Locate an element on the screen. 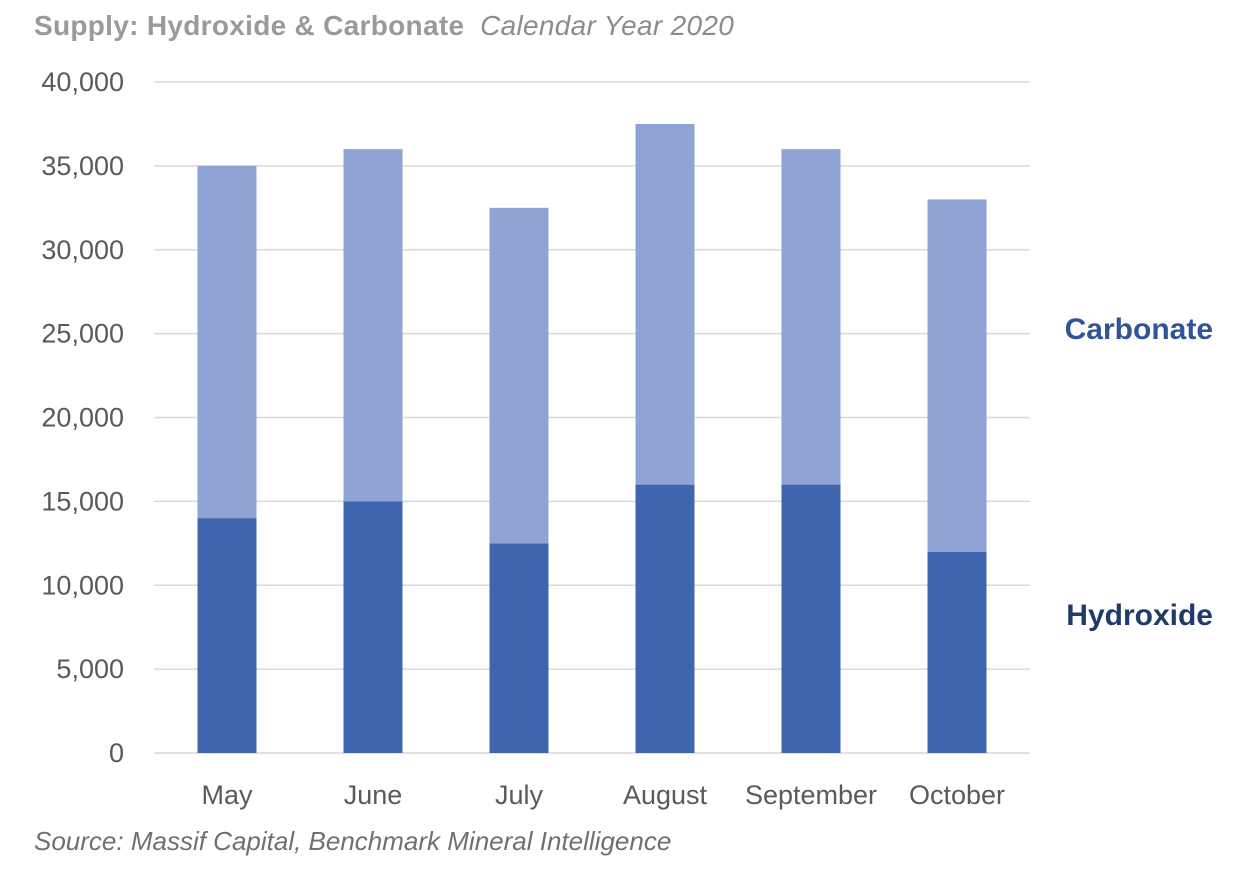  bar-carbonate-june is located at coordinates (373, 325).